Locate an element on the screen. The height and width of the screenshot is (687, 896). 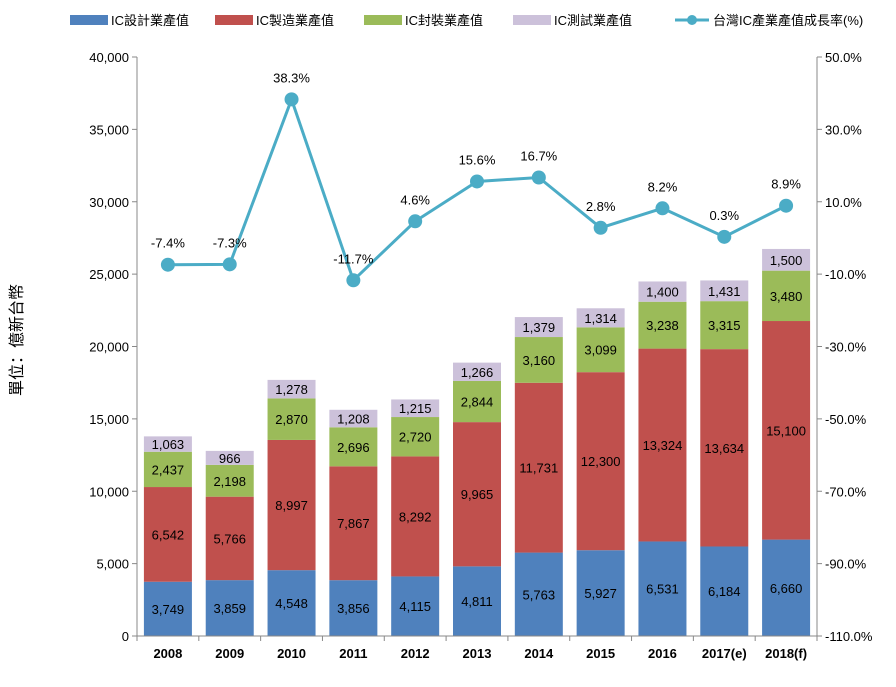
y-tick-label: 25,000 is located at coordinates (109, 274).